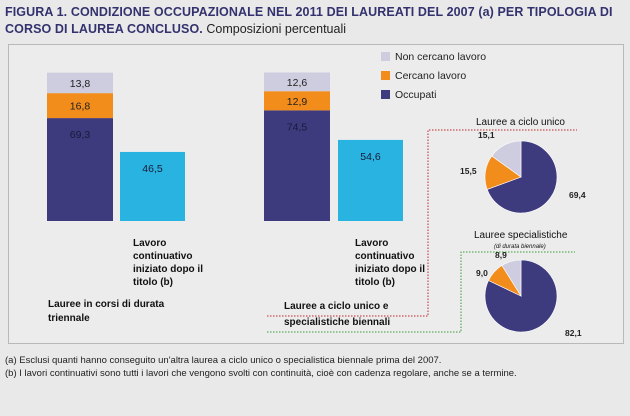  Describe the element at coordinates (430, 76) in the screenshot. I see `legend-label-cercano: Cercano lavoro` at that location.